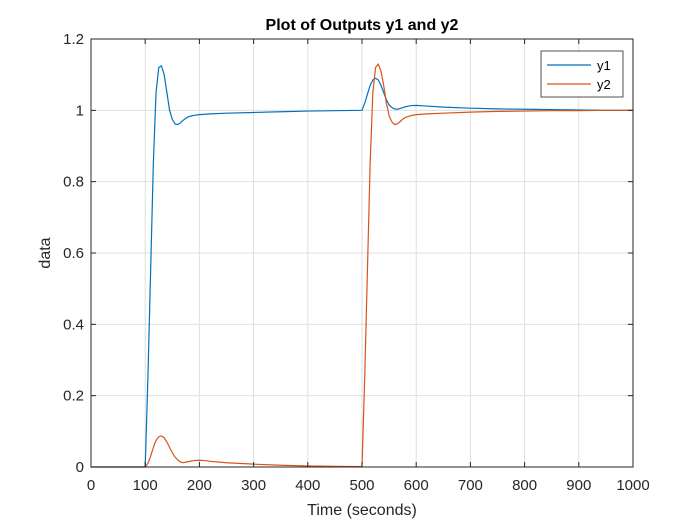 The height and width of the screenshot is (525, 700). I want to click on legend: y1 y2, so click(582, 74).